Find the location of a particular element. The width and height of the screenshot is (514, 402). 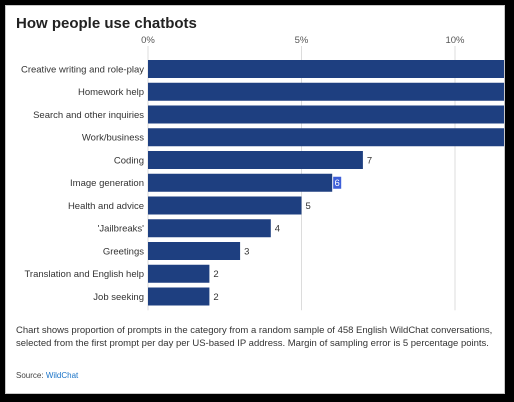

category-label: Work/business is located at coordinates (113, 138).